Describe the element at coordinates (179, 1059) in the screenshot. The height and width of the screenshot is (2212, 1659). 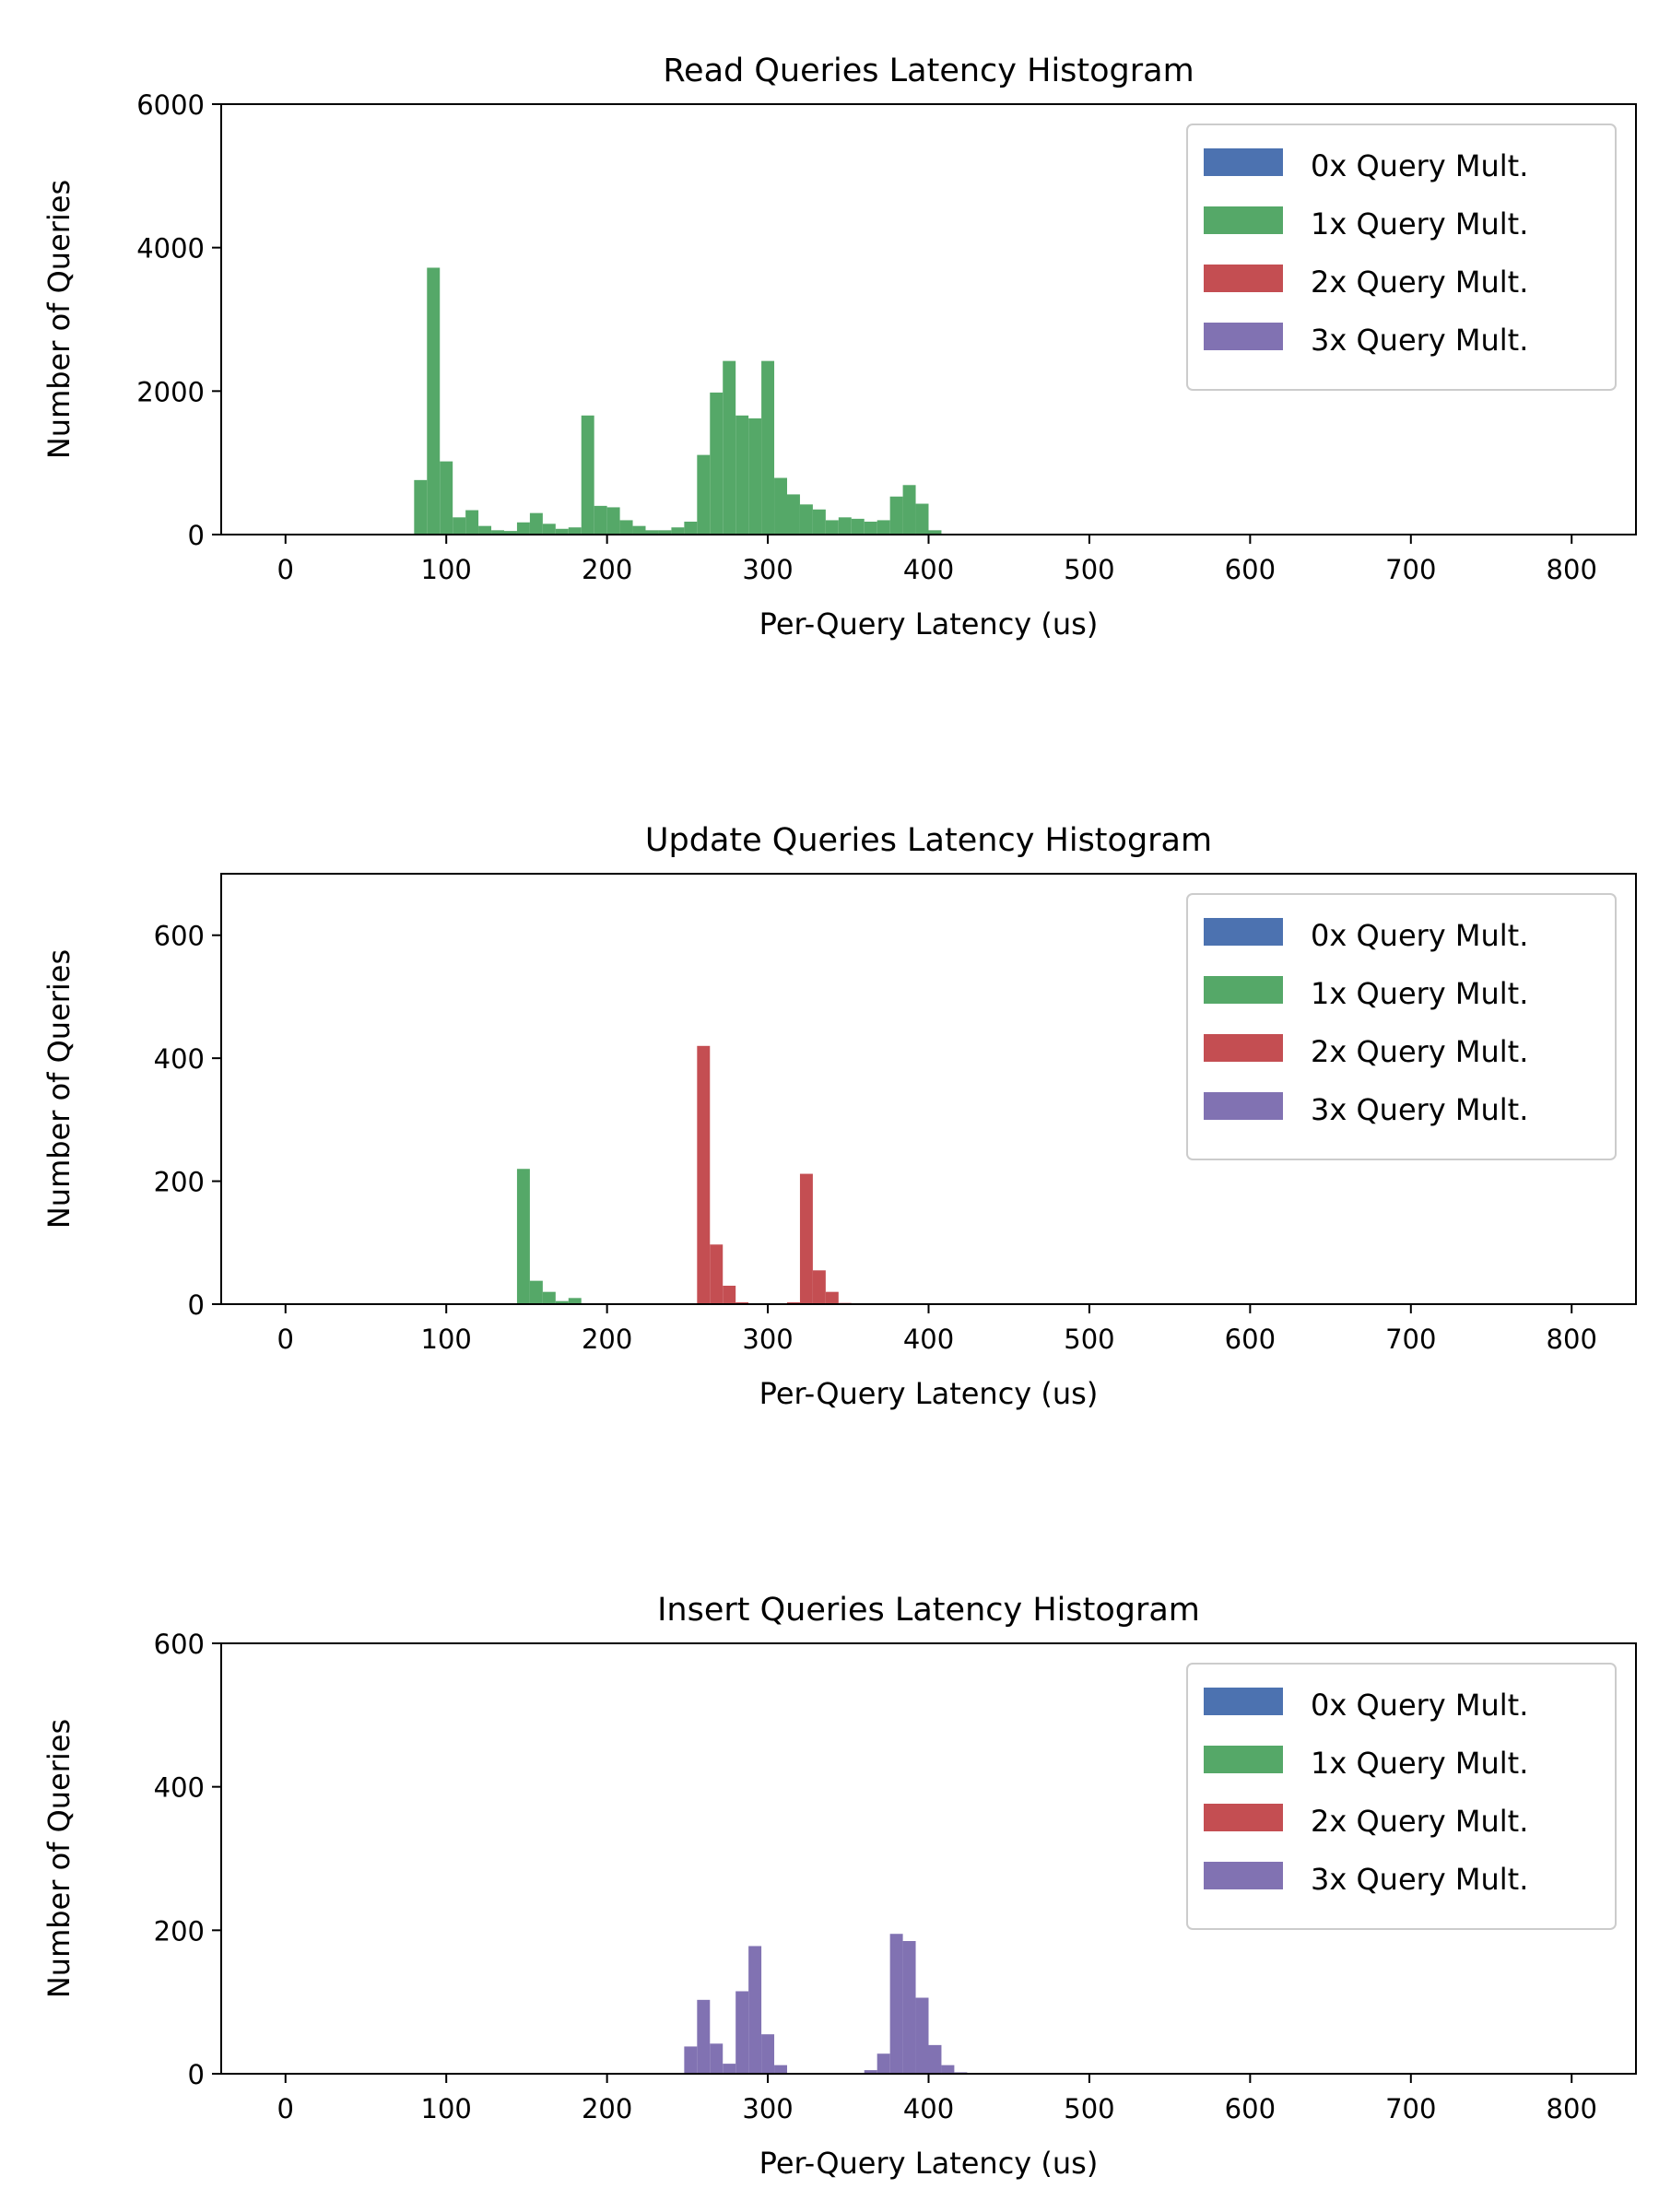
I see `y-tick-label: 400` at that location.